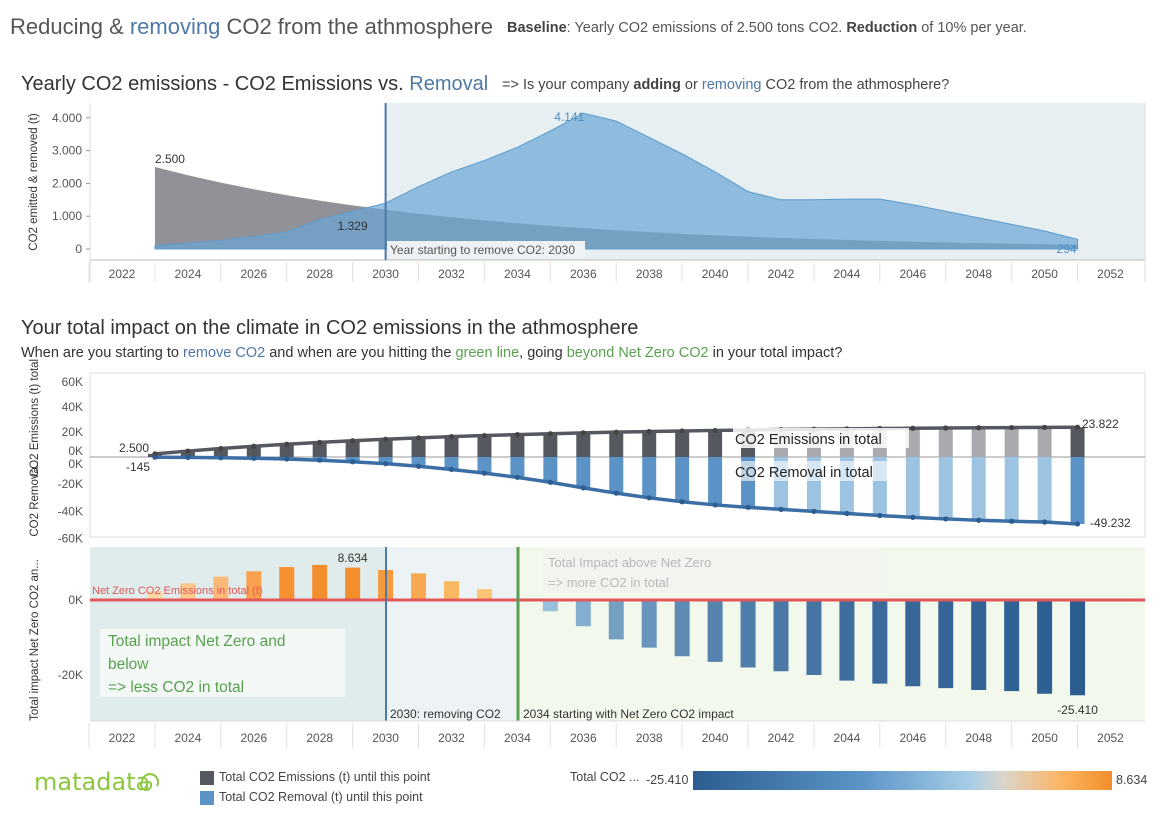 This screenshot has height=814, width=1161. I want to click on c1-x-tick: 2028, so click(319, 274).